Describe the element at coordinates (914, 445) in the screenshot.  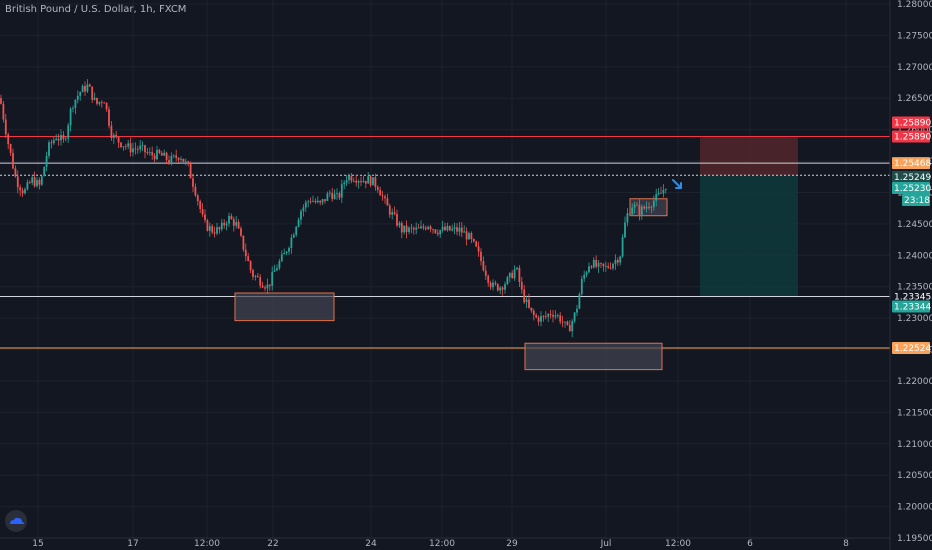
I see `price-tick-label: 1.21000` at that location.